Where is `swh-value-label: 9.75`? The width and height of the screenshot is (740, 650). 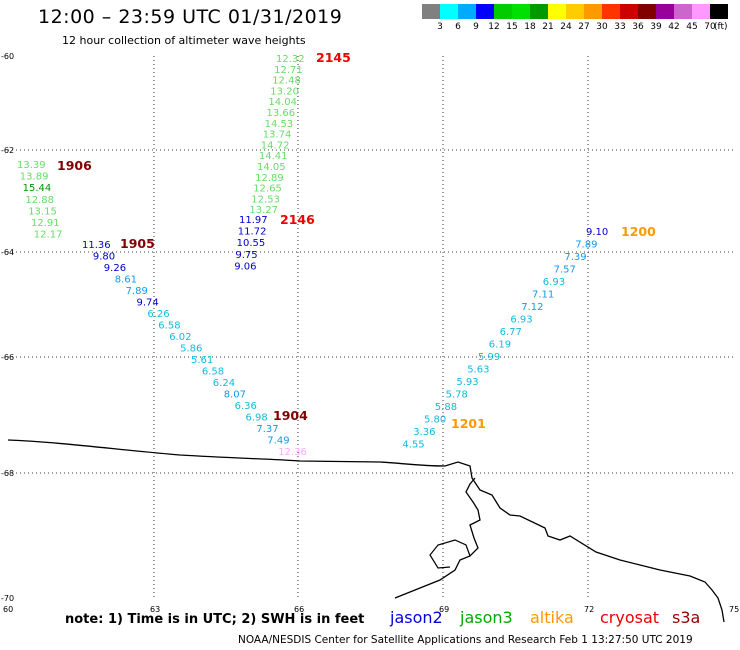
swh-value-label: 9.75 is located at coordinates (246, 255).